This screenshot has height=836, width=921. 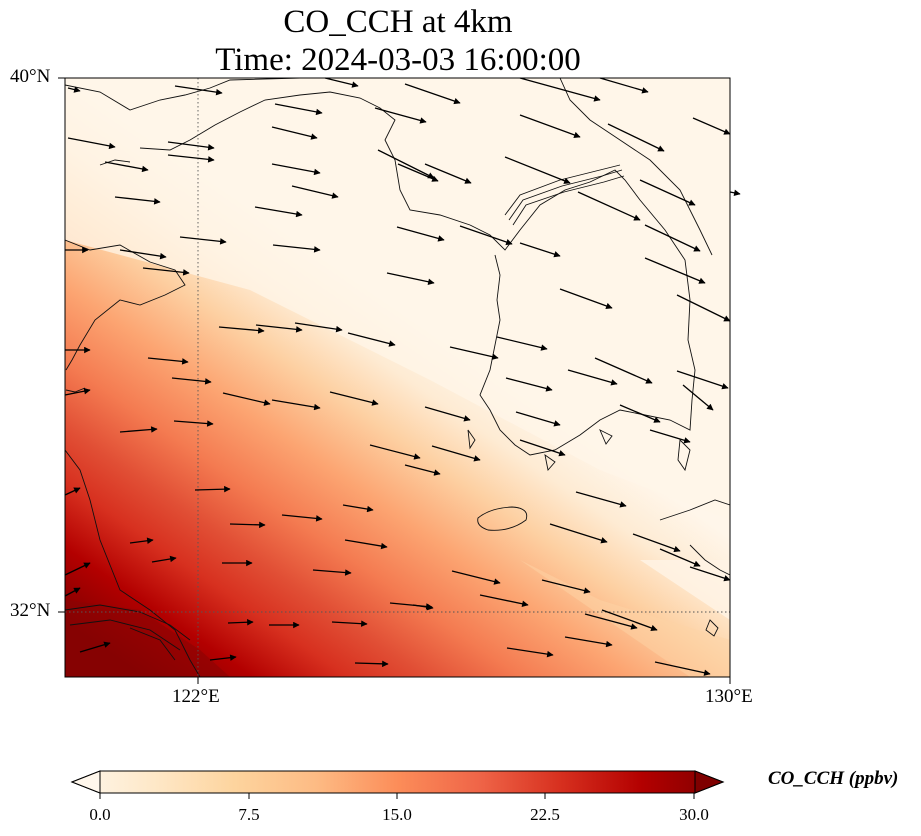 I want to click on lon-tick-130e: 130°E, so click(x=729, y=696).